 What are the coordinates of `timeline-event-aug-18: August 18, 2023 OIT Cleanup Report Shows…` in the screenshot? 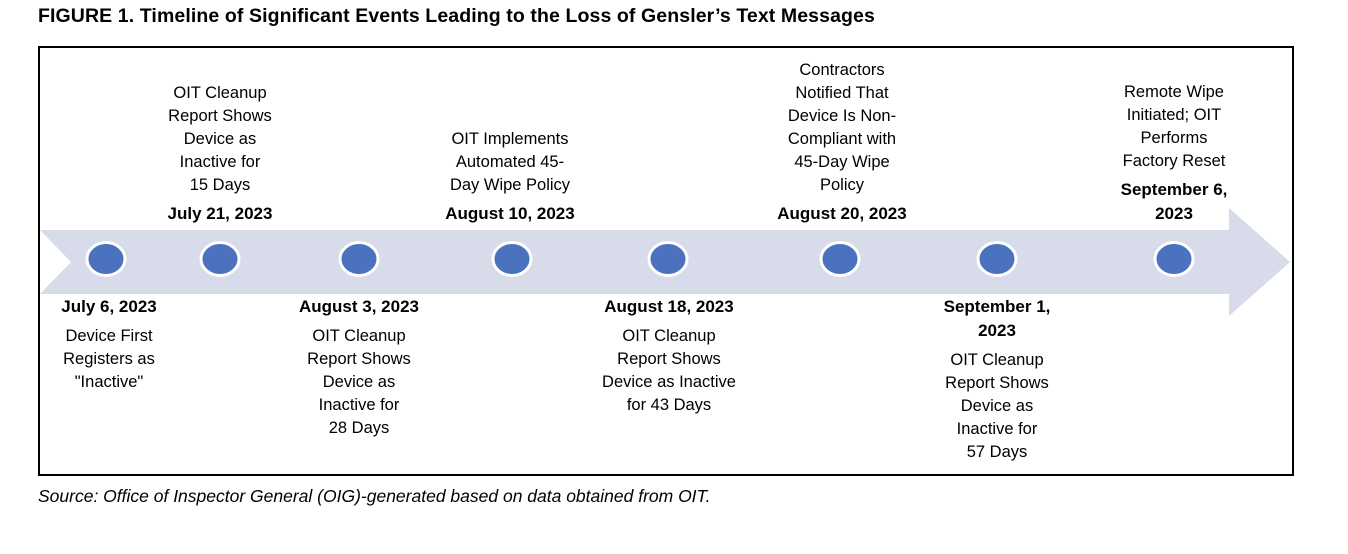 It's located at (669, 356).